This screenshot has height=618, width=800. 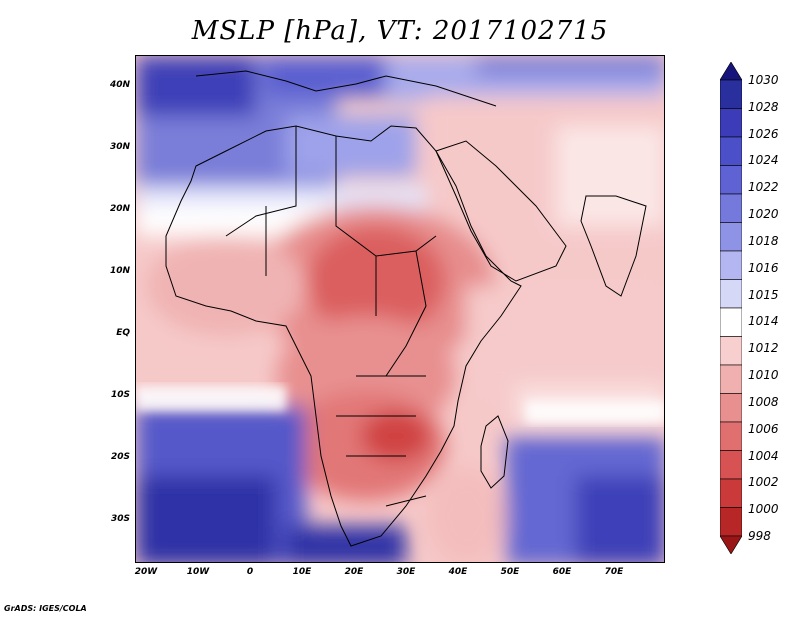 I want to click on lon-tick-label: 20E, so click(x=354, y=572).